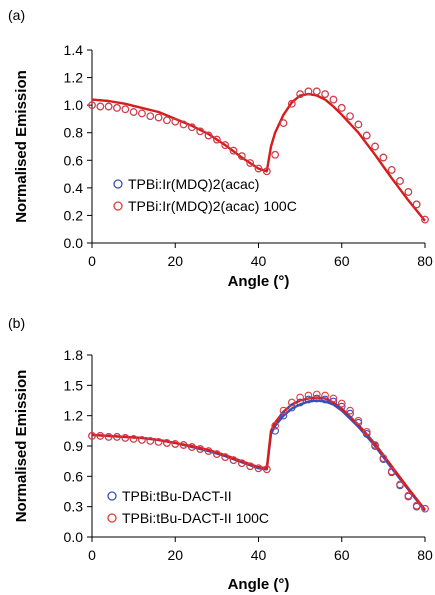 The height and width of the screenshot is (595, 435). I want to click on y-tick-label: 0.3, so click(74, 507).